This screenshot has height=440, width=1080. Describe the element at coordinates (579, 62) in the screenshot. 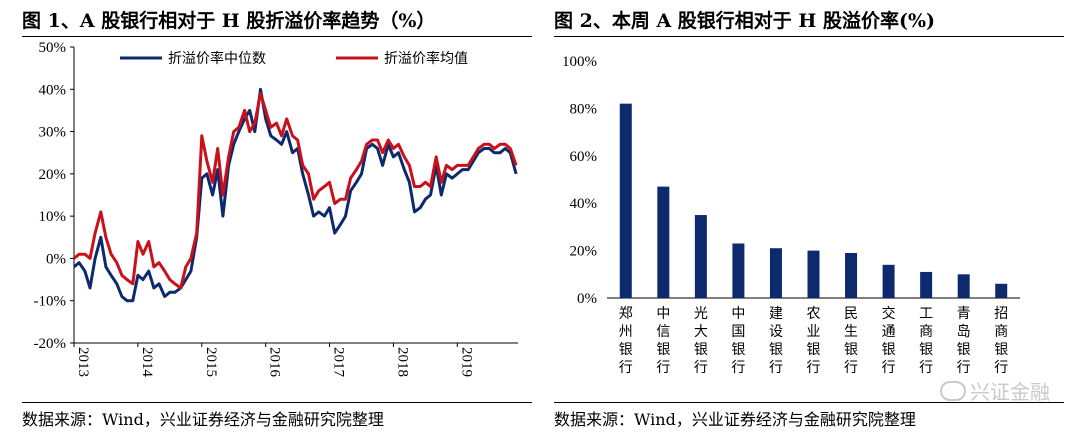

I see `y-tick-label: 100%` at that location.